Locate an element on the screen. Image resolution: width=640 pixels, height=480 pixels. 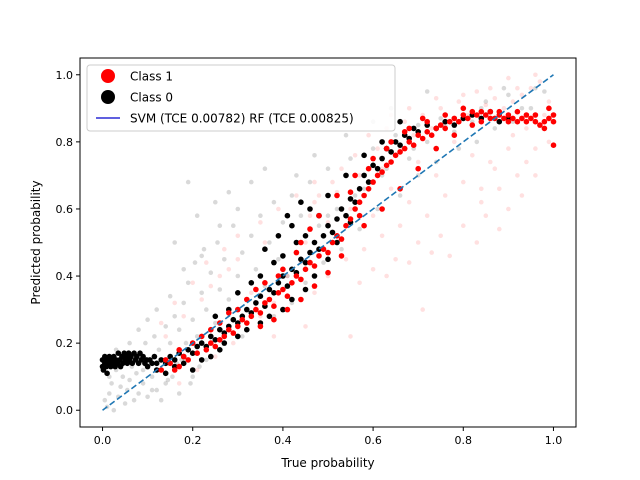
legend-class1-label: Class 1 is located at coordinates (151, 77).